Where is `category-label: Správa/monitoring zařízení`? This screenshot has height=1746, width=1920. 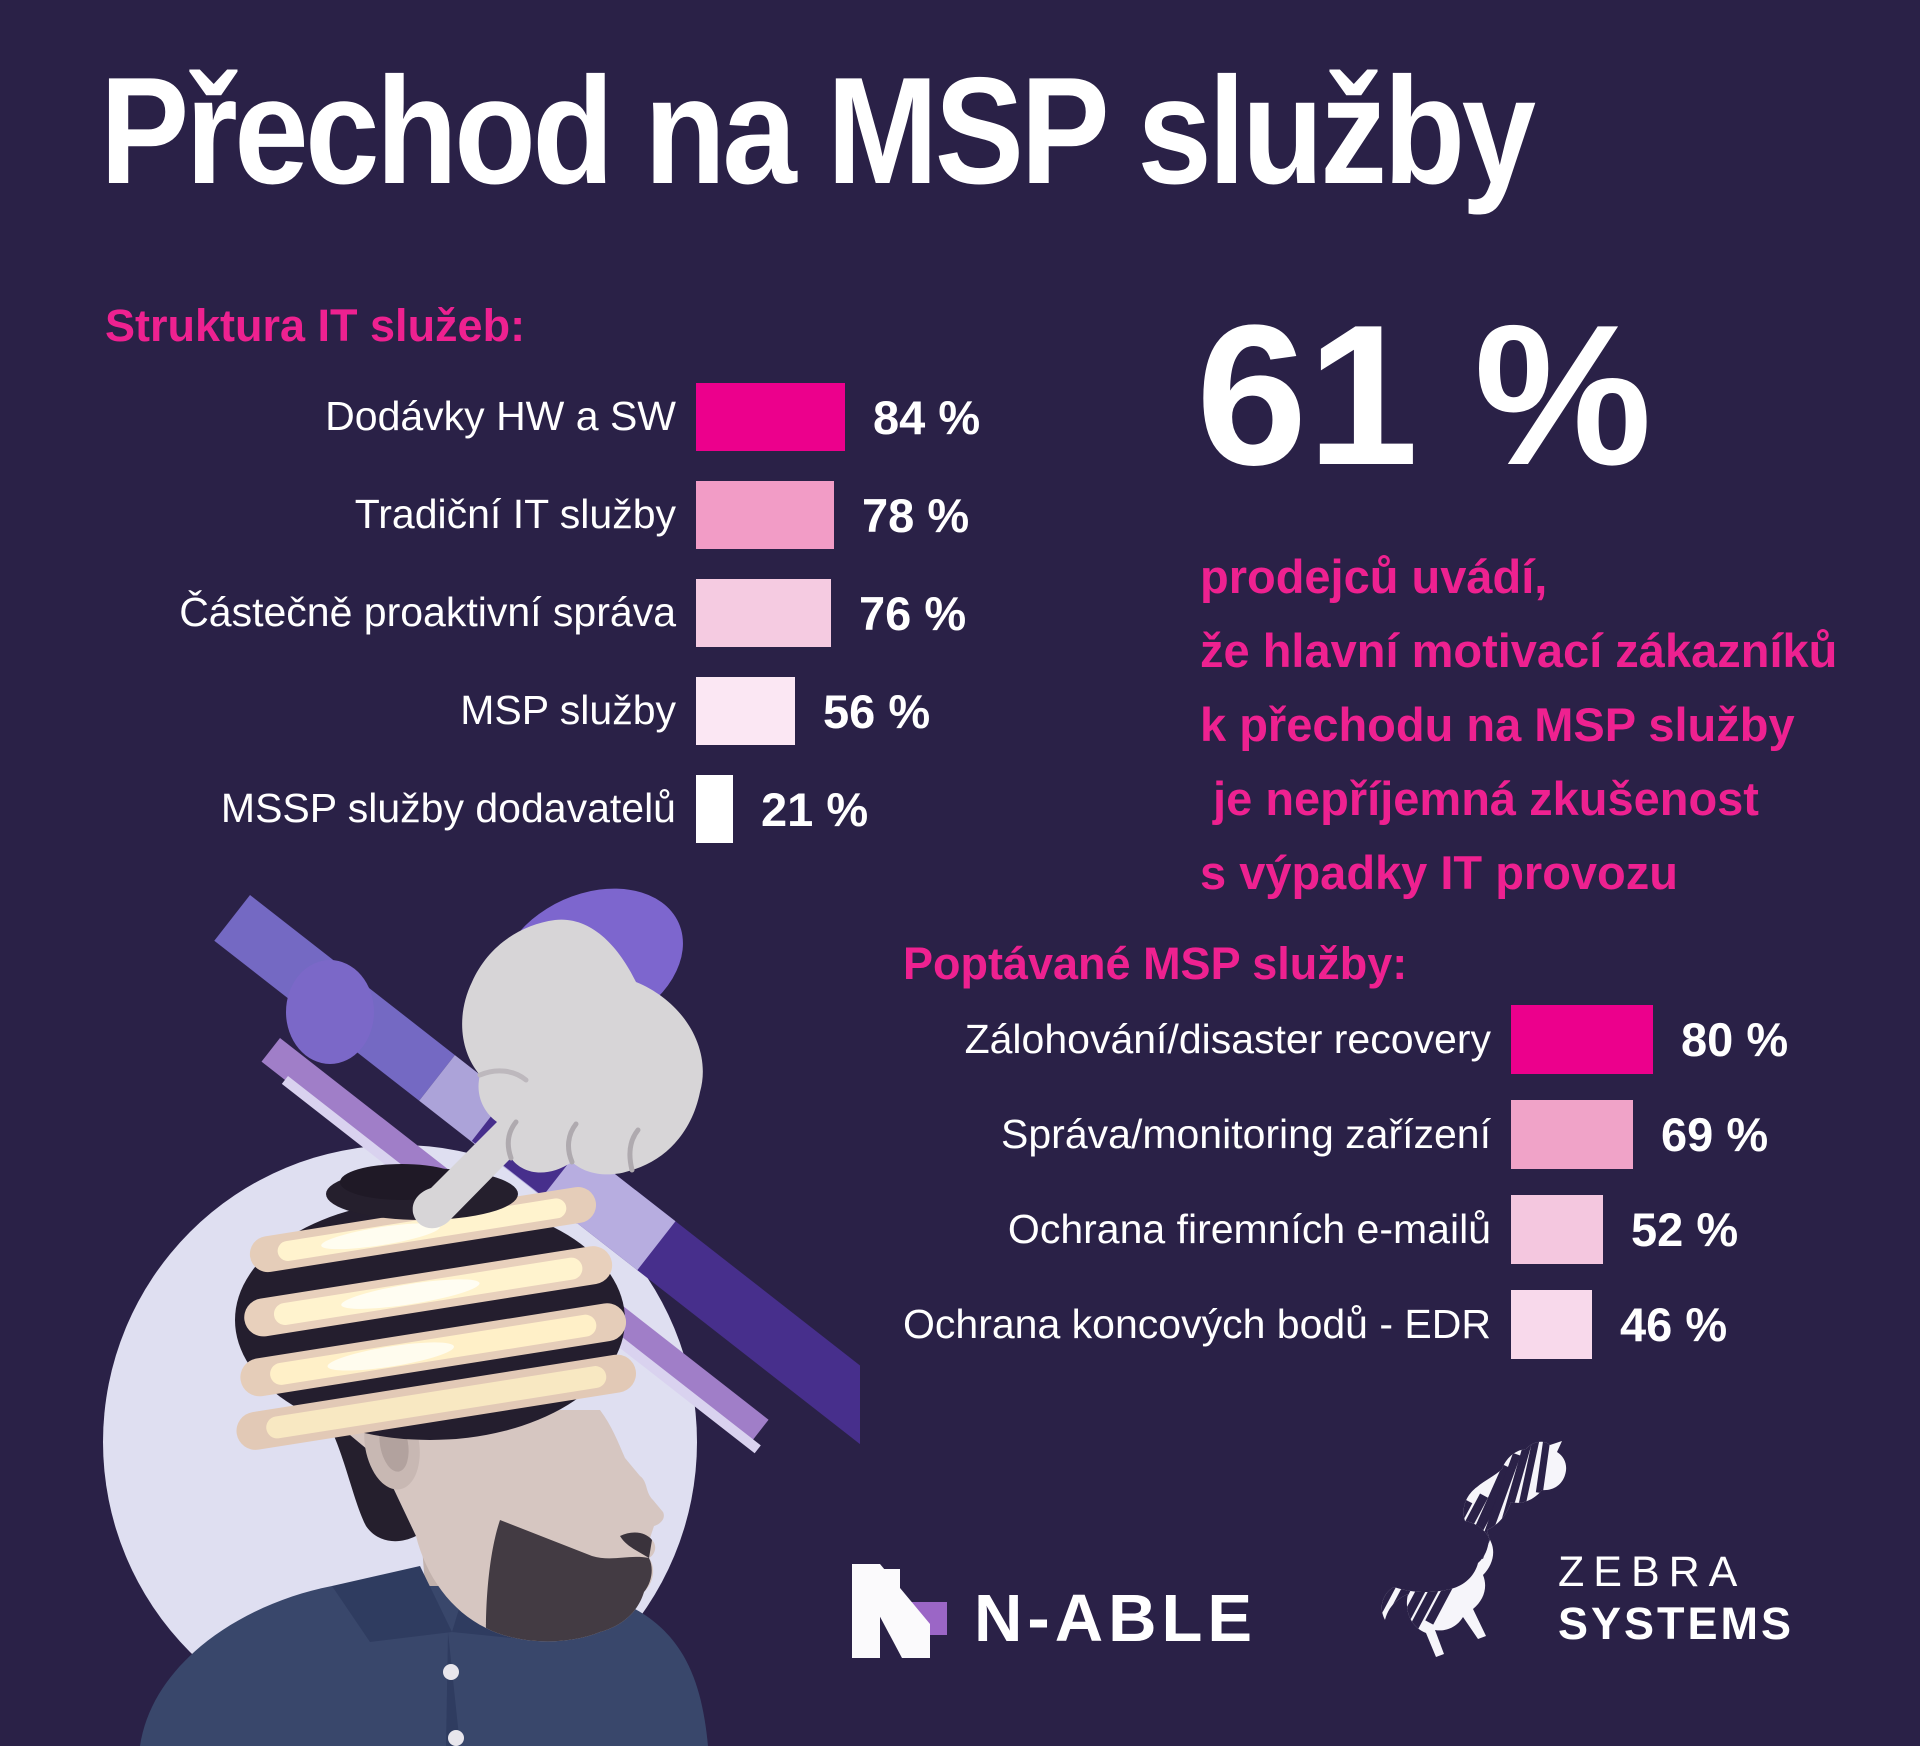
category-label: Správa/monitoring zařízení is located at coordinates (1246, 1133).